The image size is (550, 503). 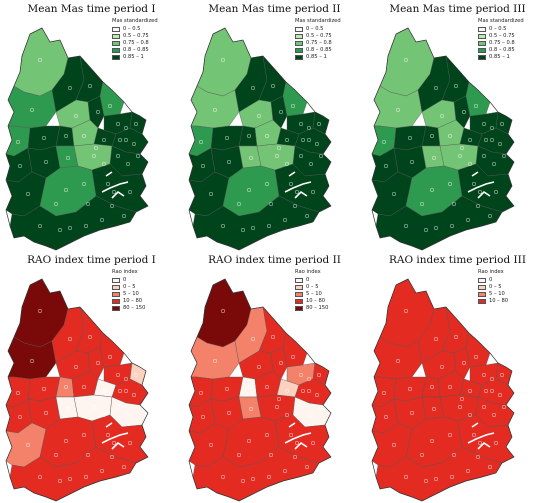 What do you see at coordinates (131, 294) in the screenshot?
I see `legend-label: 5 – 10` at bounding box center [131, 294].